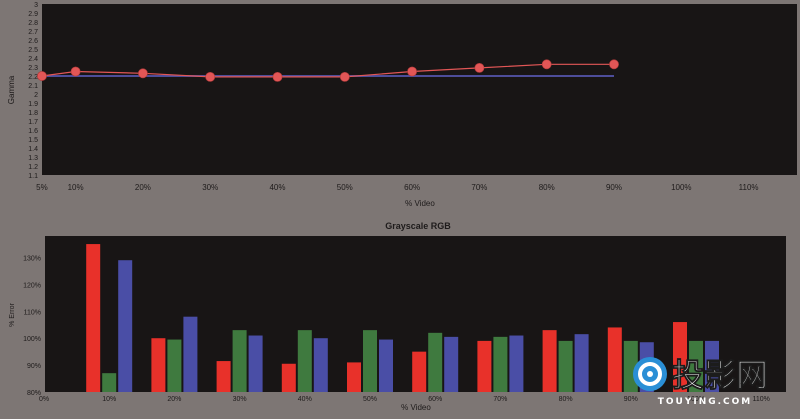 The width and height of the screenshot is (800, 419). I want to click on gamma-x-tick-label: 50%, so click(345, 187).